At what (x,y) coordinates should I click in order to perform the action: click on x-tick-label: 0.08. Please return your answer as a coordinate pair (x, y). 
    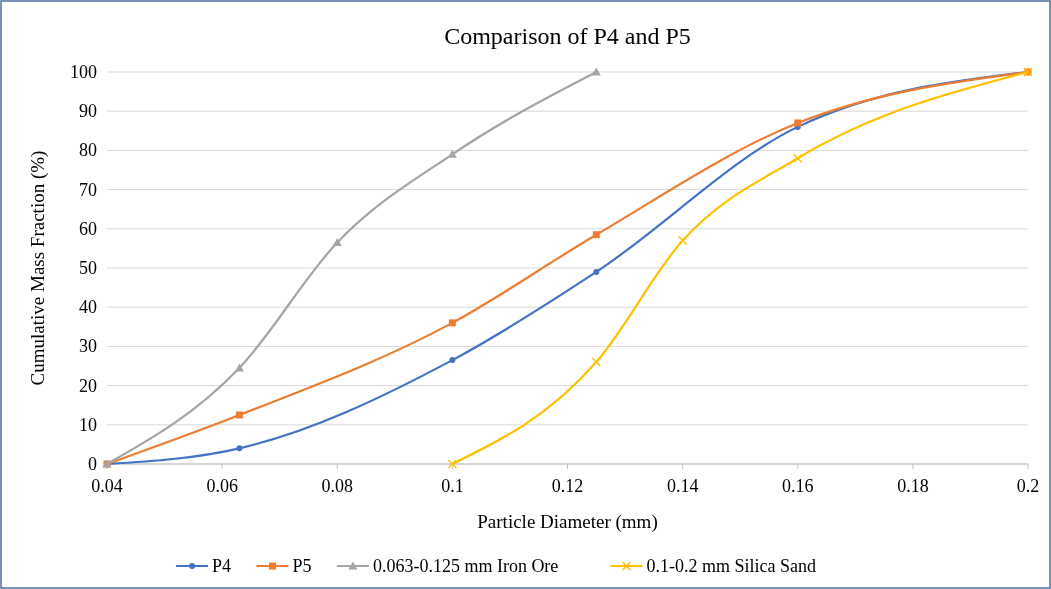
    Looking at the image, I should click on (337, 486).